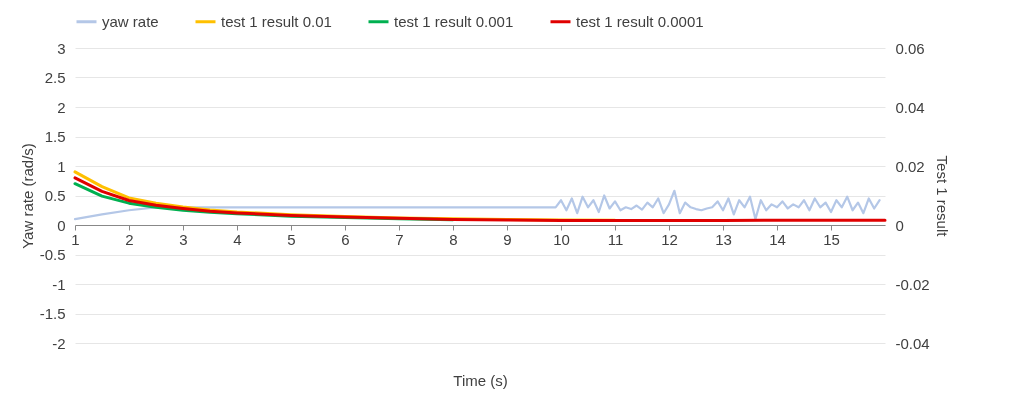 This screenshot has height=418, width=1031. What do you see at coordinates (61, 166) in the screenshot?
I see `y-tick-label: 1` at bounding box center [61, 166].